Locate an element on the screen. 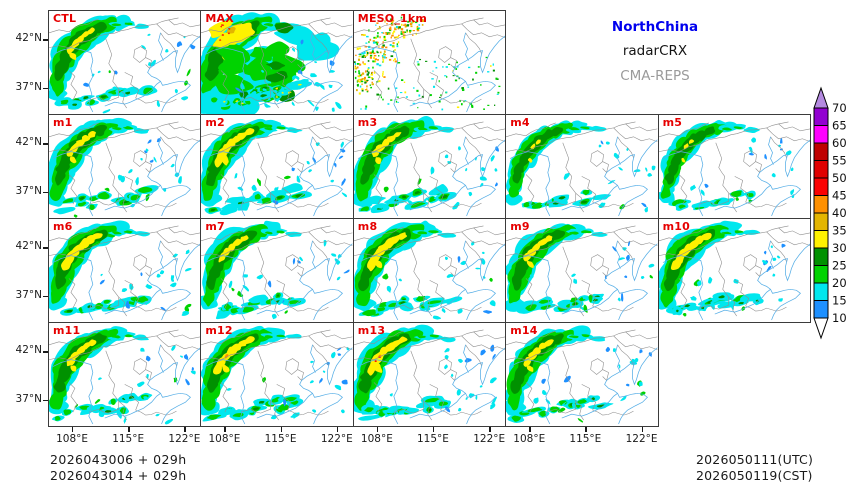 The height and width of the screenshot is (493, 860). colorbar-tick-label: 45 is located at coordinates (839, 196).